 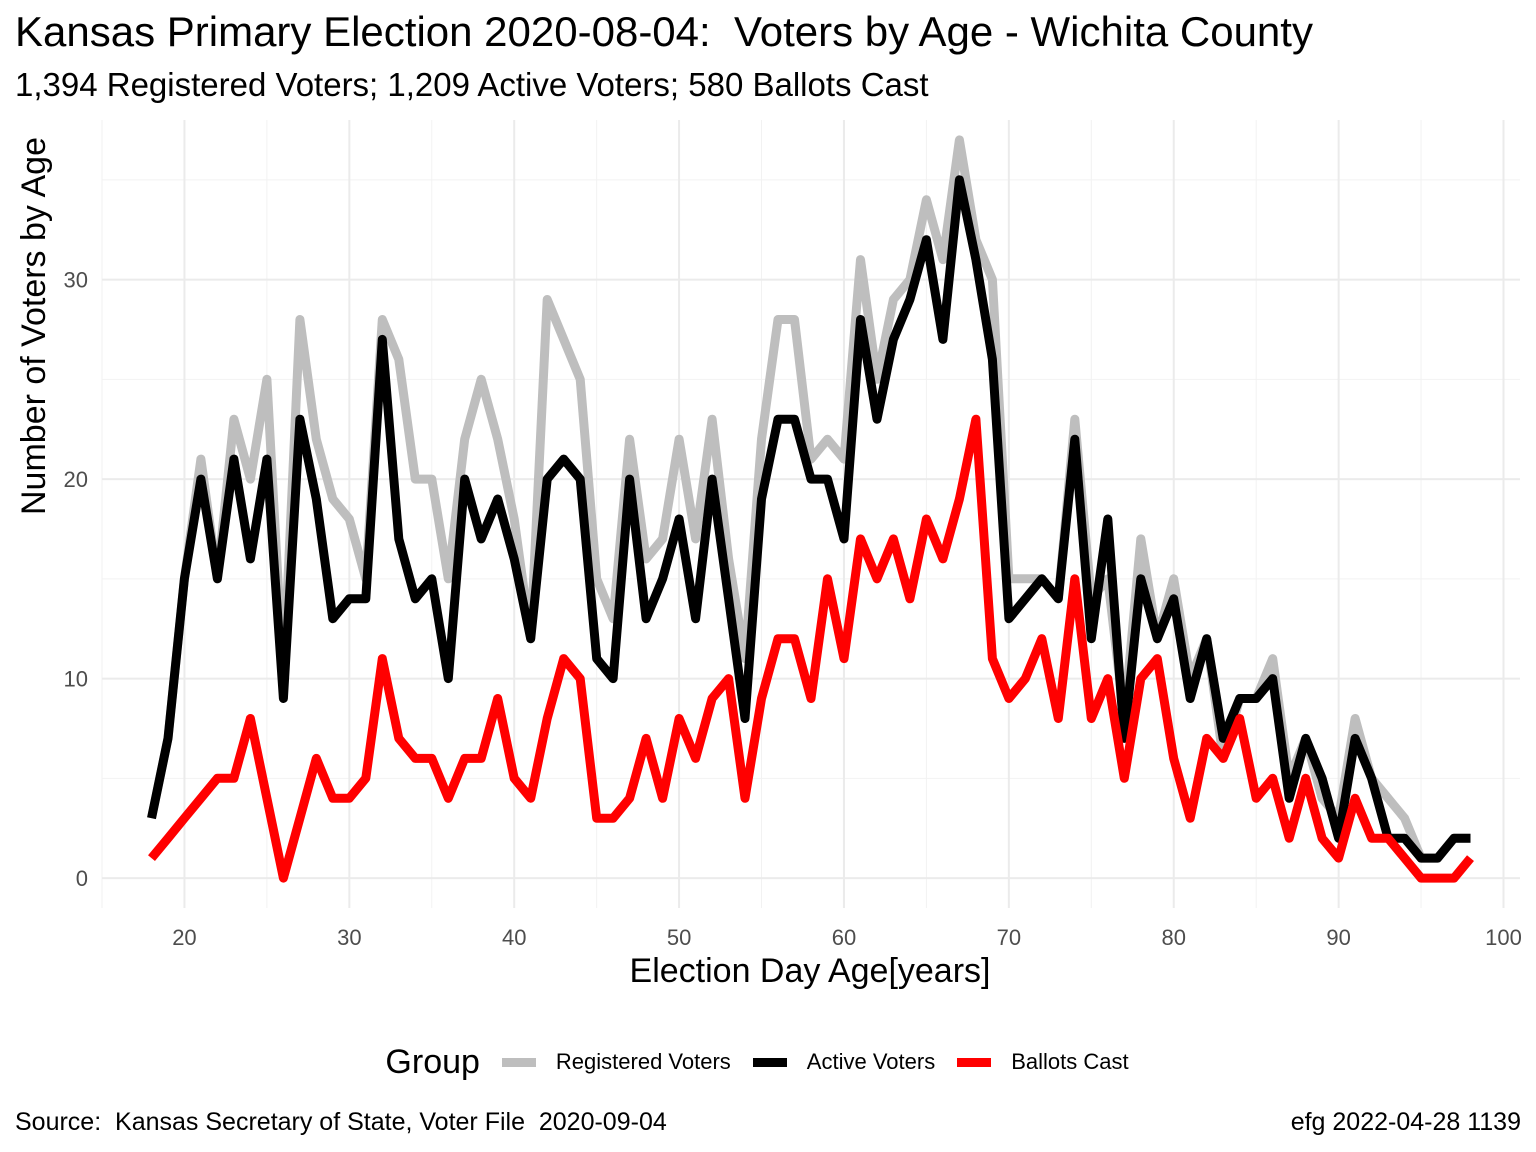 I want to click on y-tick-label: 20, so click(x=76, y=479).